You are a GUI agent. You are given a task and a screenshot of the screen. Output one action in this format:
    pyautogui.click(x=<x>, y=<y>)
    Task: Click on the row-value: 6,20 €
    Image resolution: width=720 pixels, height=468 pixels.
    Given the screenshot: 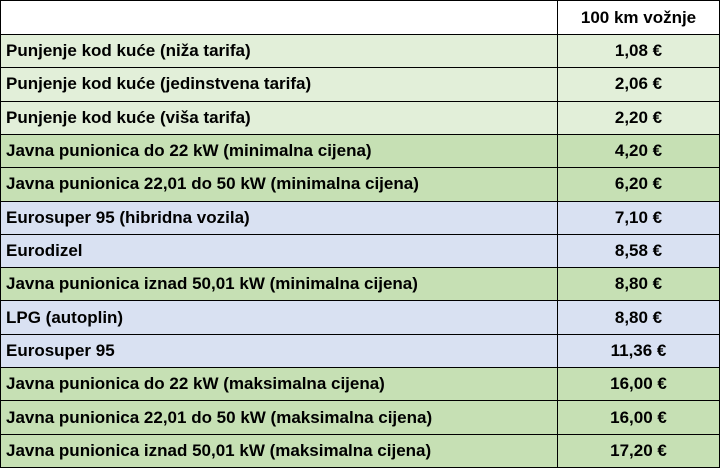 What is the action you would take?
    pyautogui.click(x=639, y=185)
    